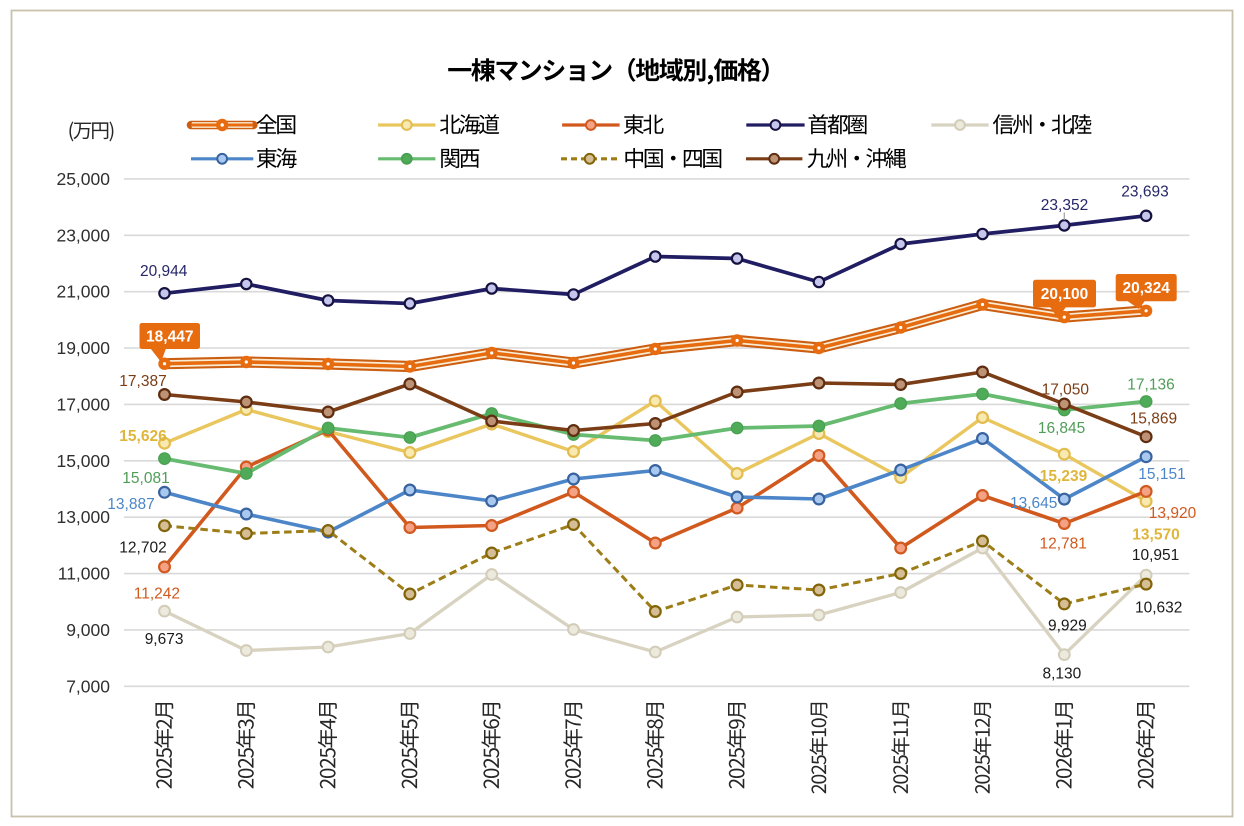 The width and height of the screenshot is (1244, 826). What do you see at coordinates (83, 292) in the screenshot?
I see `svg-text: 21,000` at bounding box center [83, 292].